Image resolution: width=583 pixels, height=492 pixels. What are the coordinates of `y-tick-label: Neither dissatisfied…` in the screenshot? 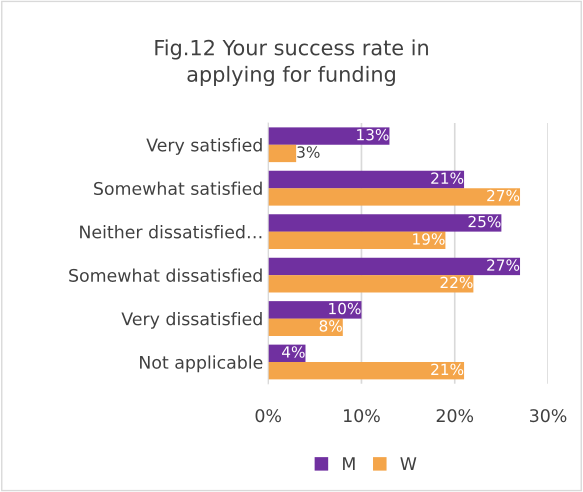 It's located at (171, 231).